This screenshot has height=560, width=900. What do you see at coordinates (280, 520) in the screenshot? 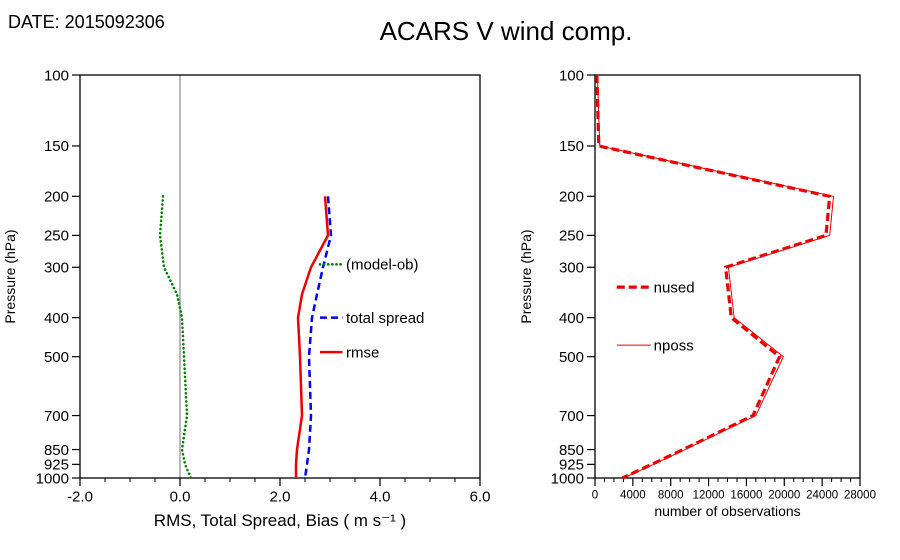
I see `x-axis-label: RMS, Total Spread, Bias ( m s⁻¹ )` at bounding box center [280, 520].